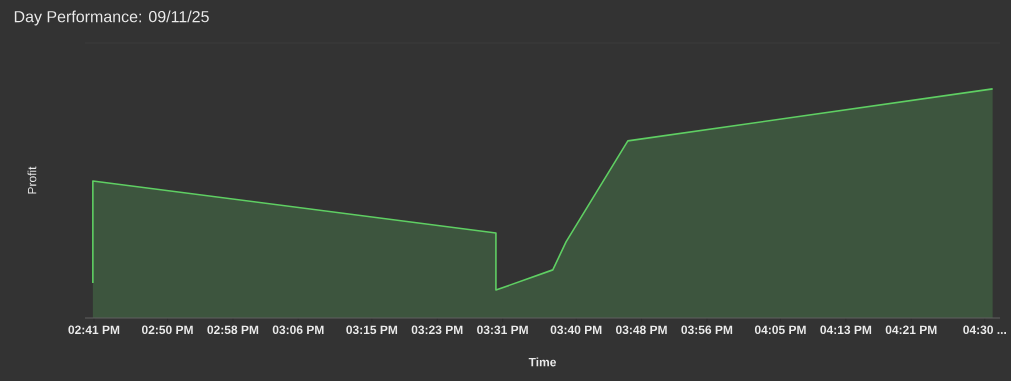  Describe the element at coordinates (372, 330) in the screenshot. I see `x-tick-label: 03:15 PM` at that location.